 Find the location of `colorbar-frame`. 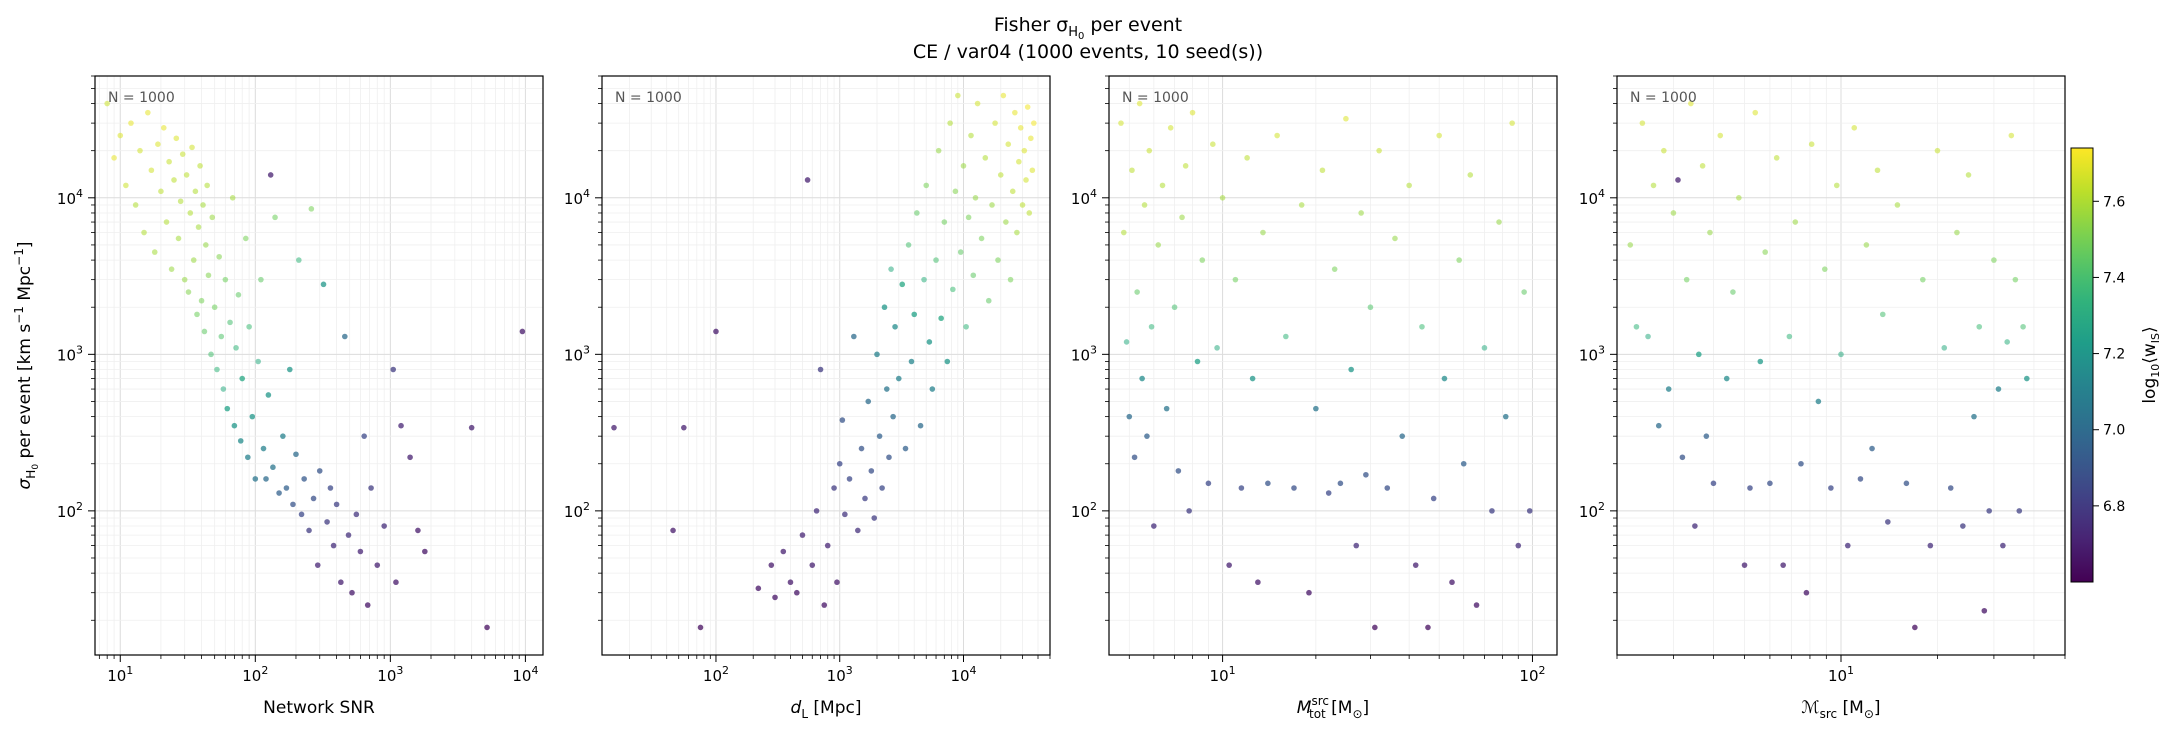

colorbar-frame is located at coordinates (2082, 365).